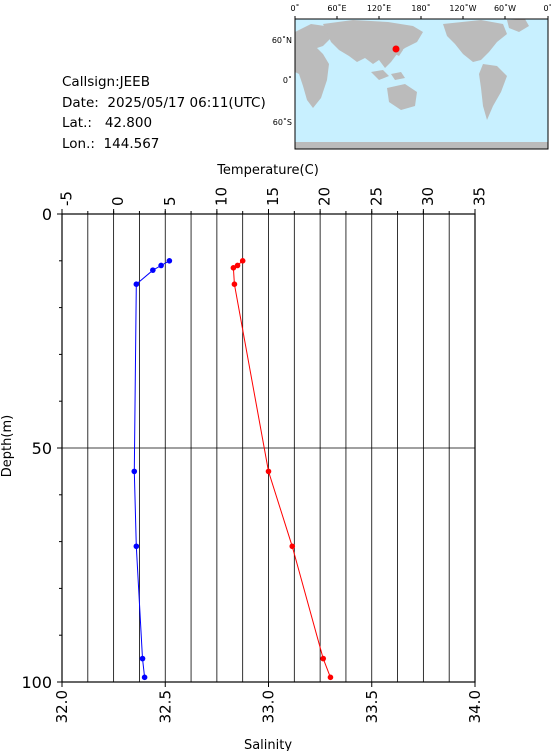 This screenshot has width=553, height=751. I want to click on temperature-tick-label: 10, so click(221, 196).